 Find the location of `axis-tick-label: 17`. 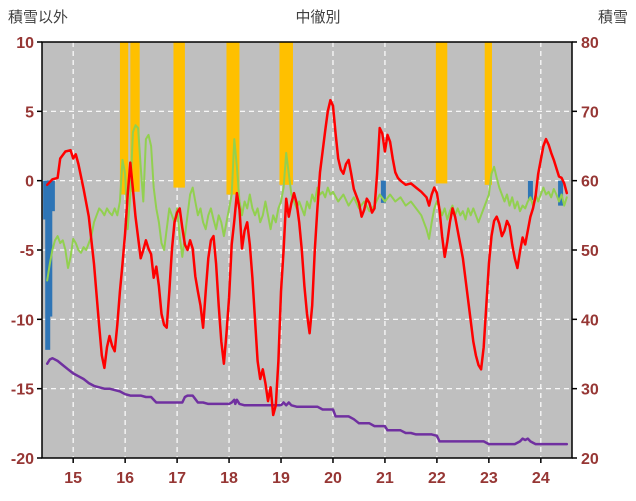

axis-tick-label: 17 is located at coordinates (177, 478).